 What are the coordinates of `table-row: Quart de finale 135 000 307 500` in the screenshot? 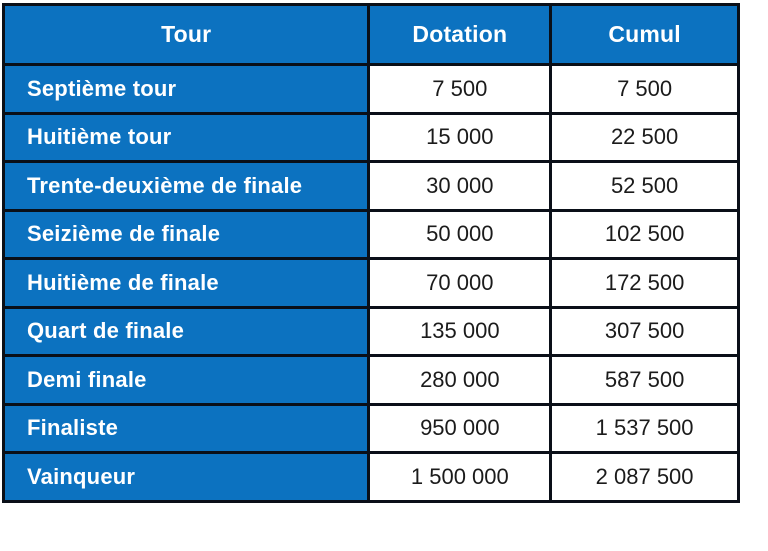 It's located at (370, 331).